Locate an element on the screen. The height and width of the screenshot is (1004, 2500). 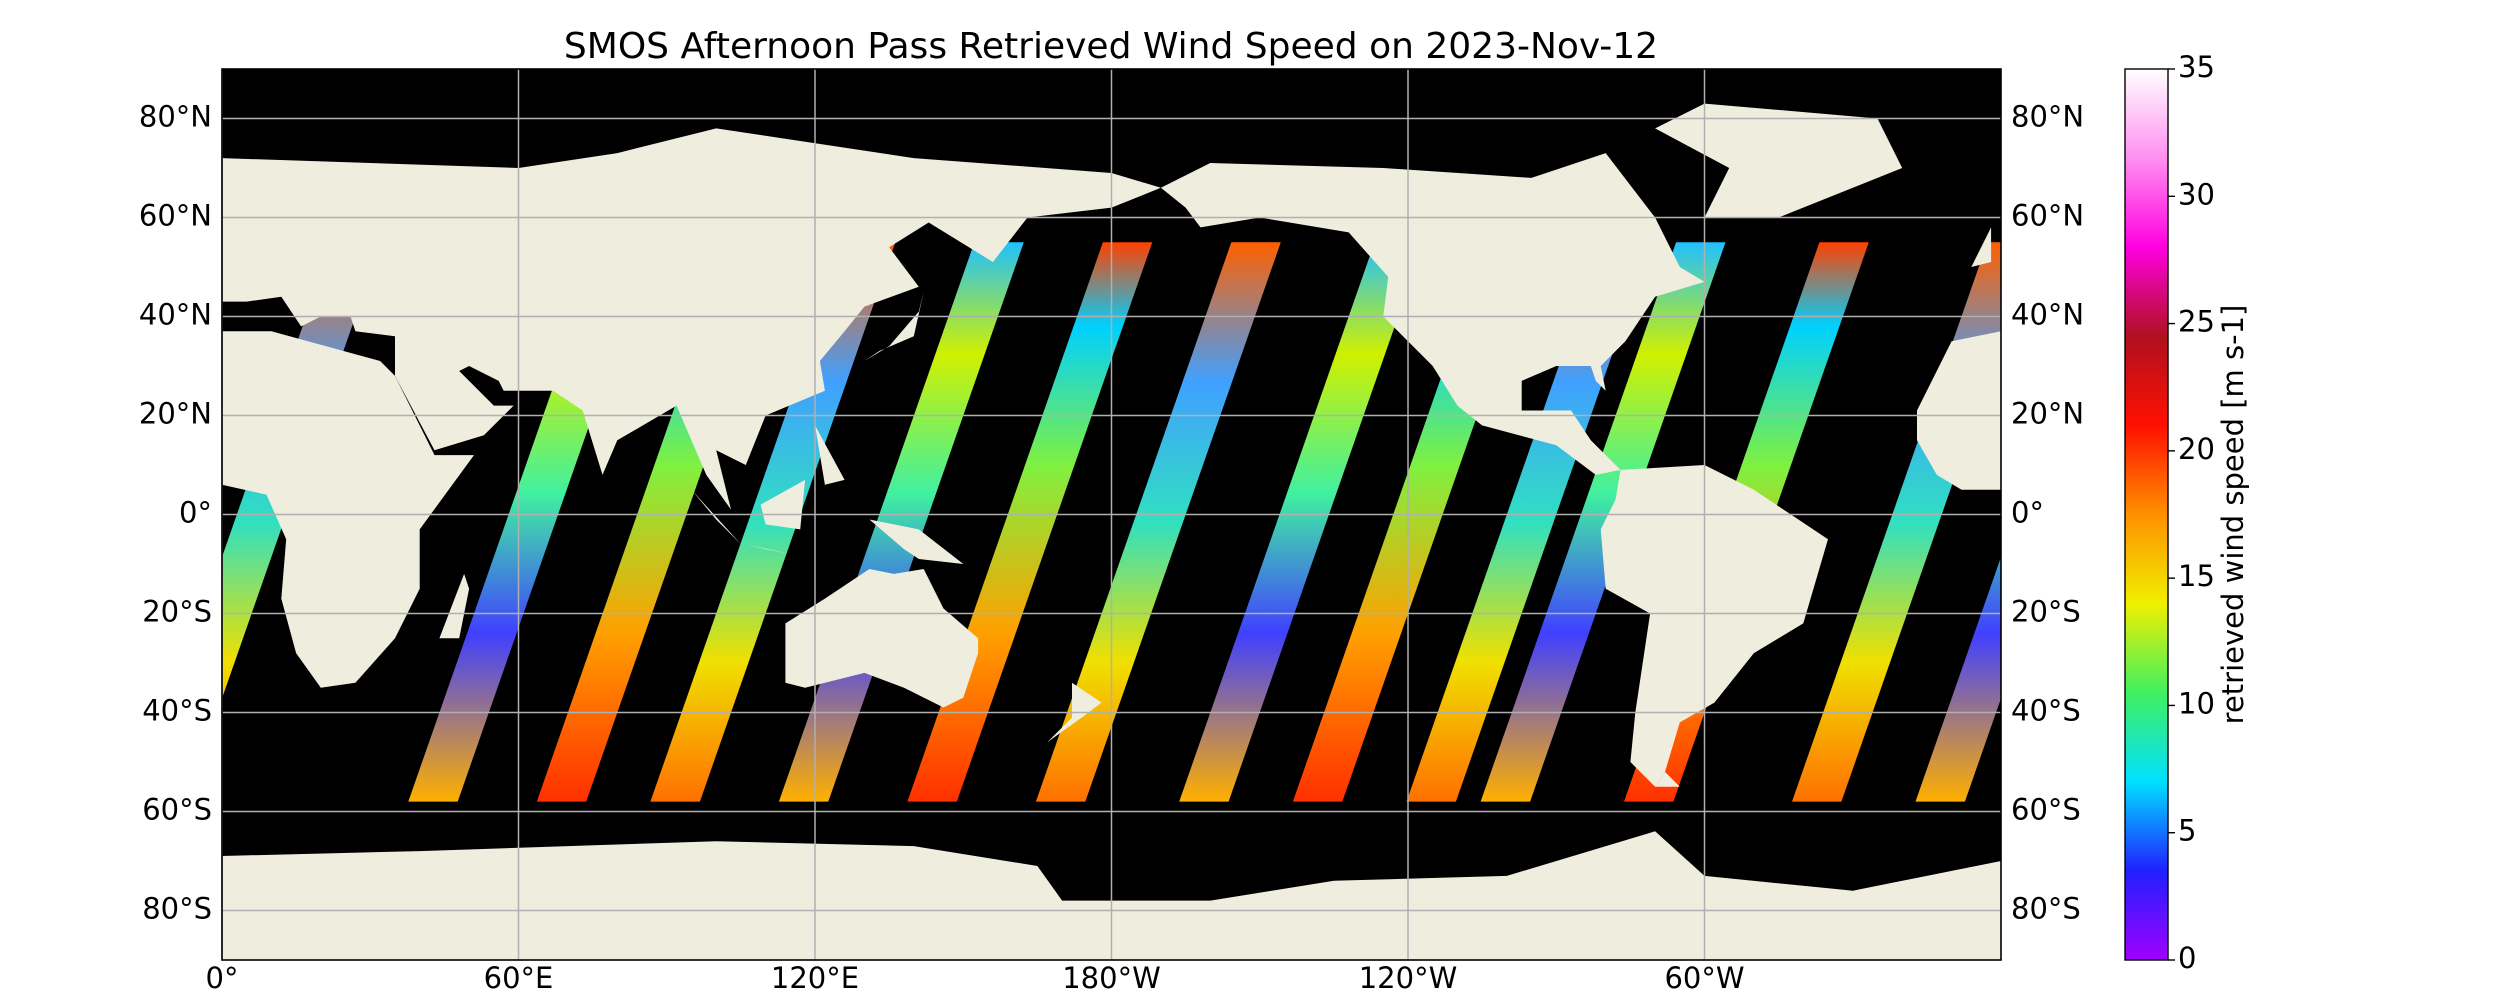
lat-tick-label-right: 80°N is located at coordinates (2047, 117).